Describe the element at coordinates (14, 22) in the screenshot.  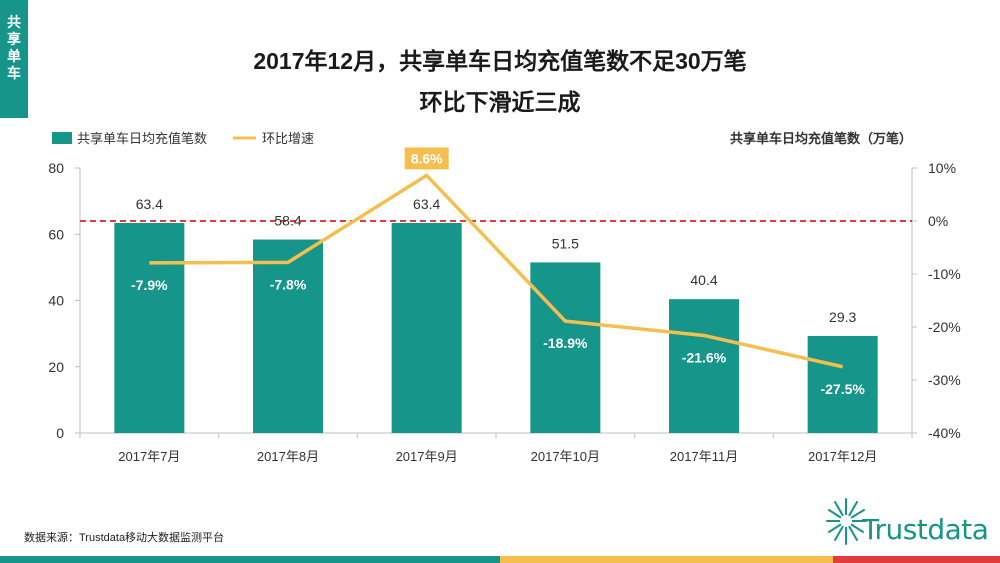
I see `side-tab-char: 共` at that location.